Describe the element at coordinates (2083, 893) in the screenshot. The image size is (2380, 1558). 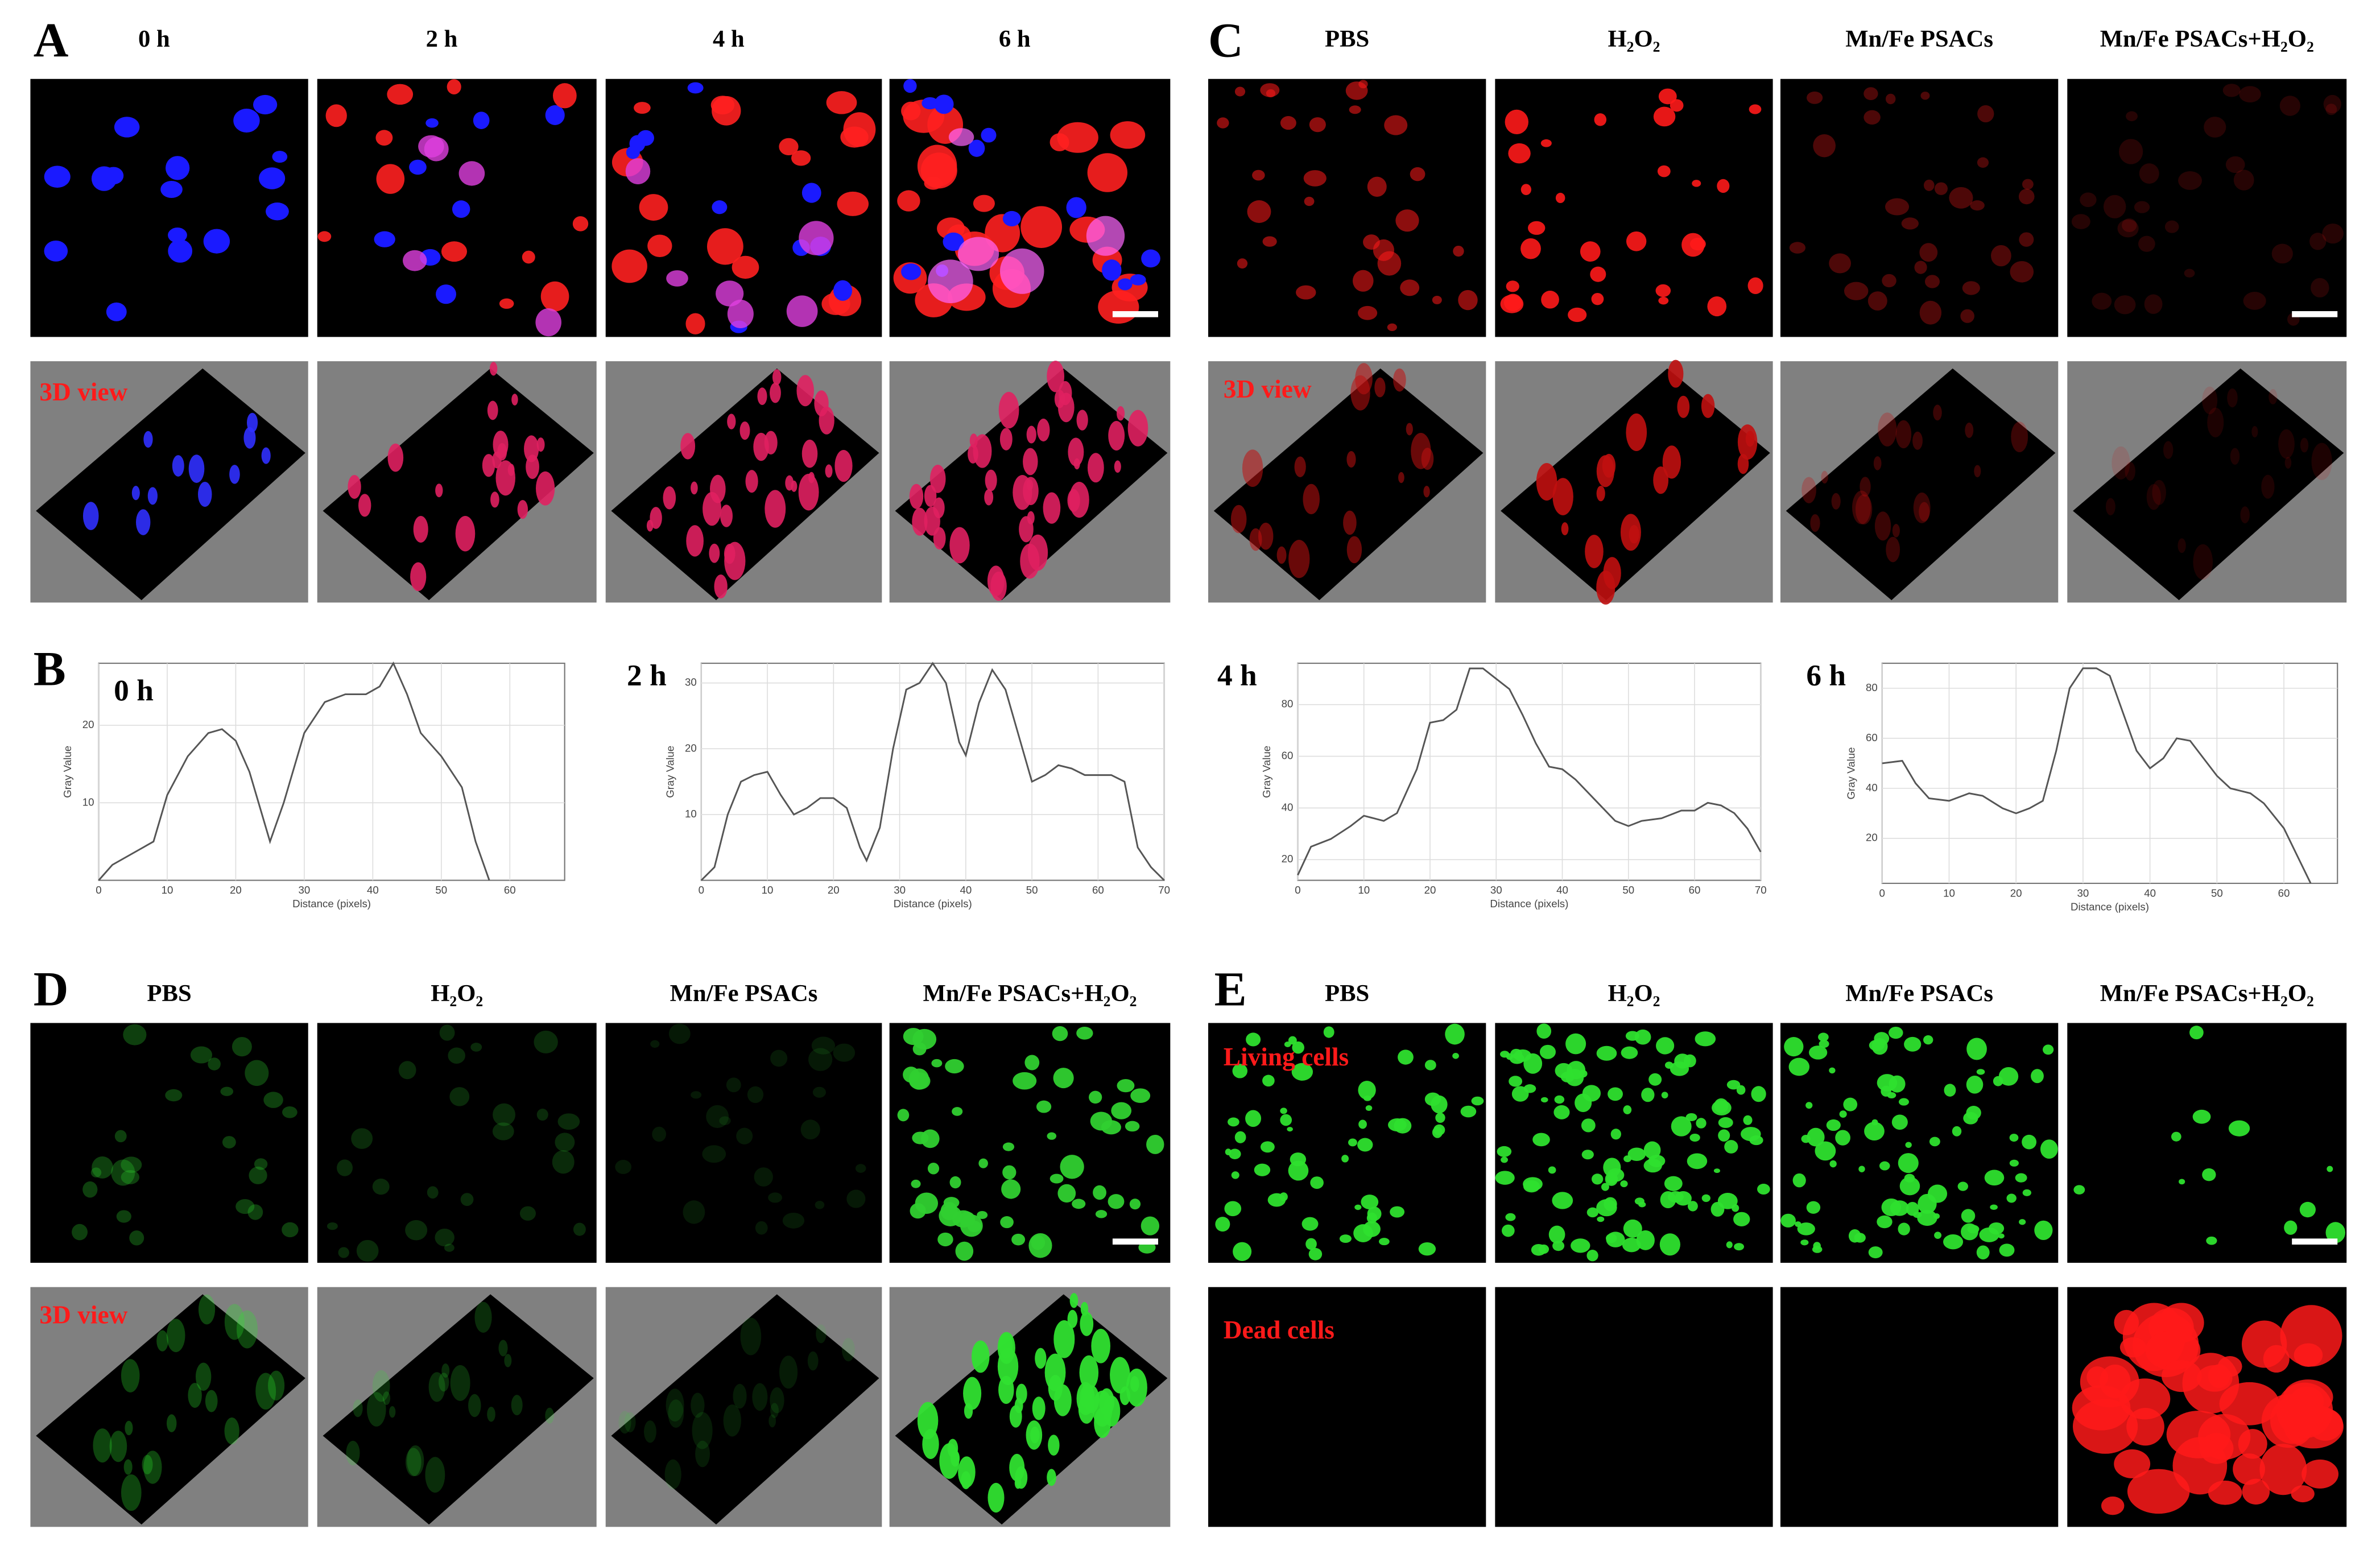
I see `x-tick-label: 30` at that location.